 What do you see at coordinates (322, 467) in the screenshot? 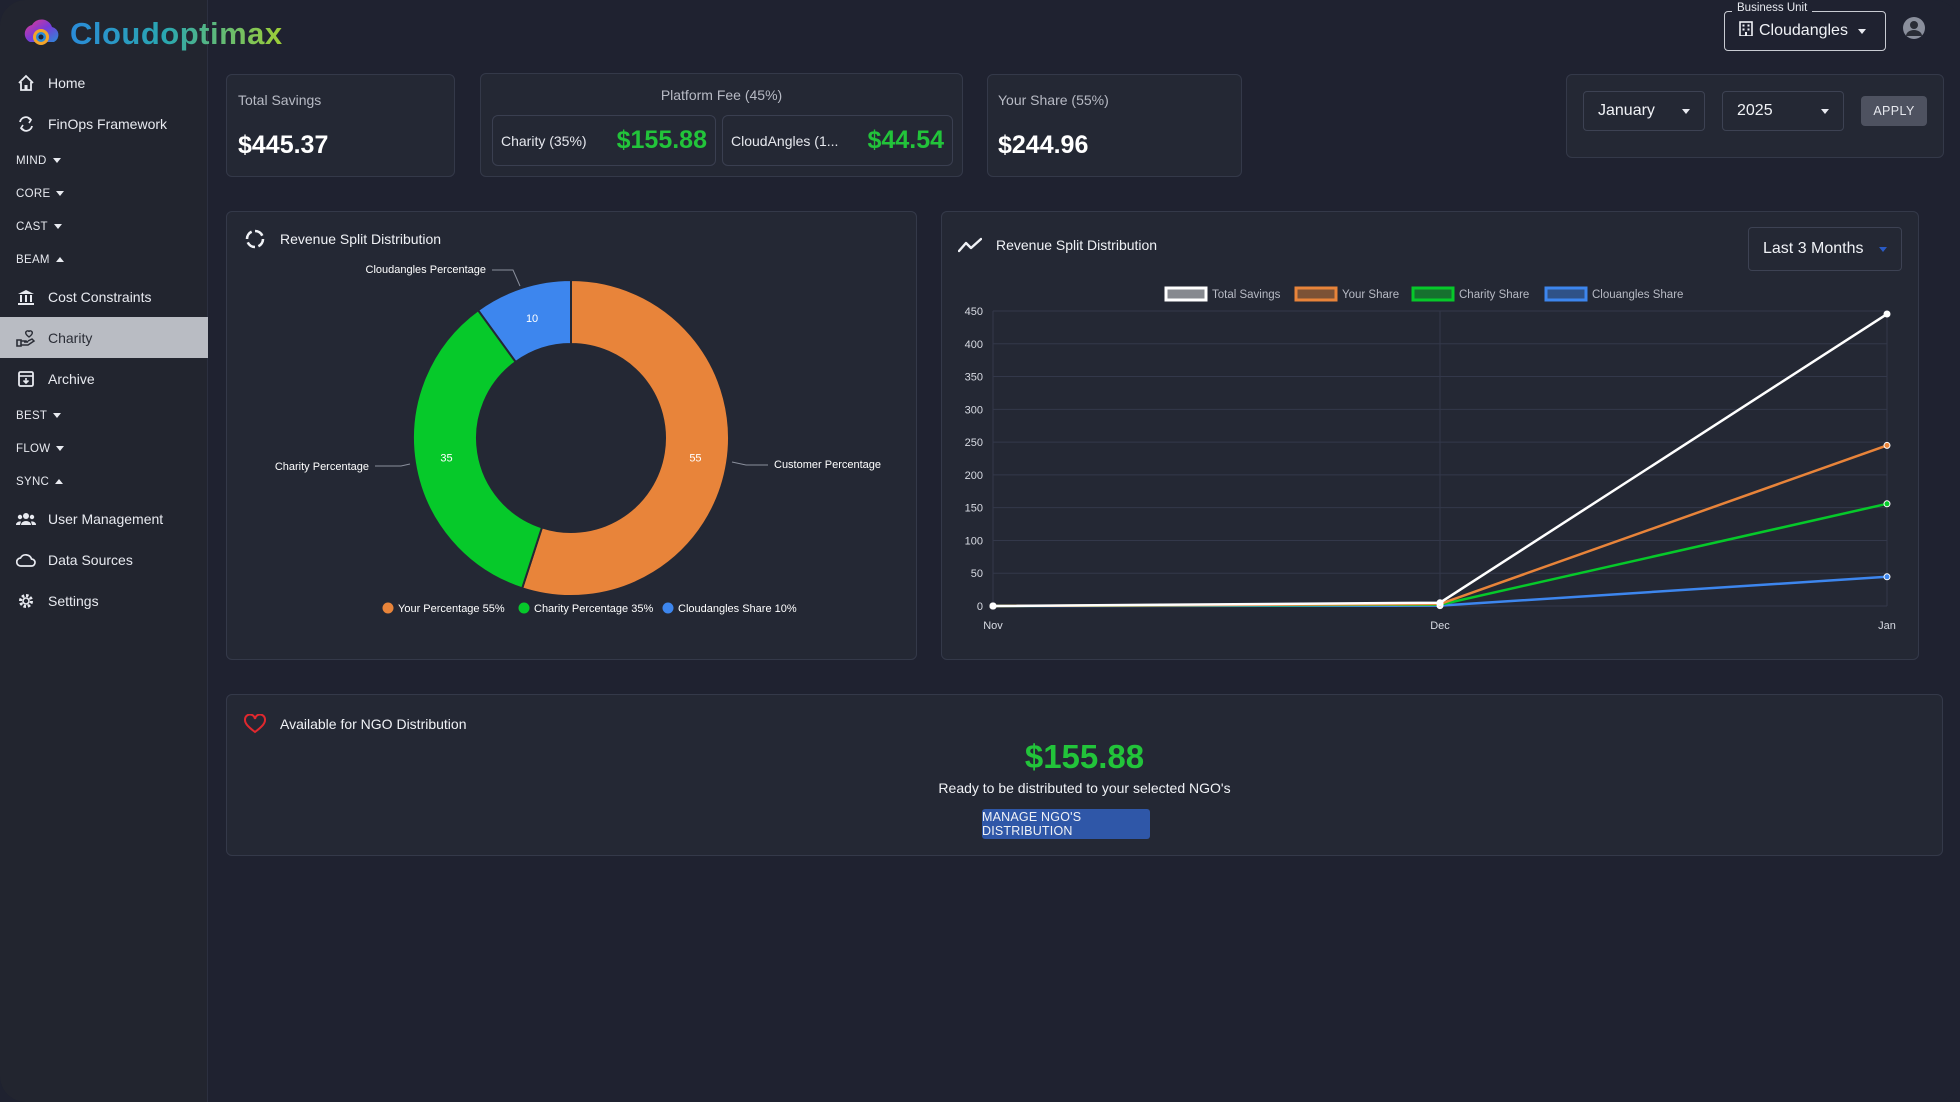
I see `callout-label-charity: Charity Percentage` at bounding box center [322, 467].